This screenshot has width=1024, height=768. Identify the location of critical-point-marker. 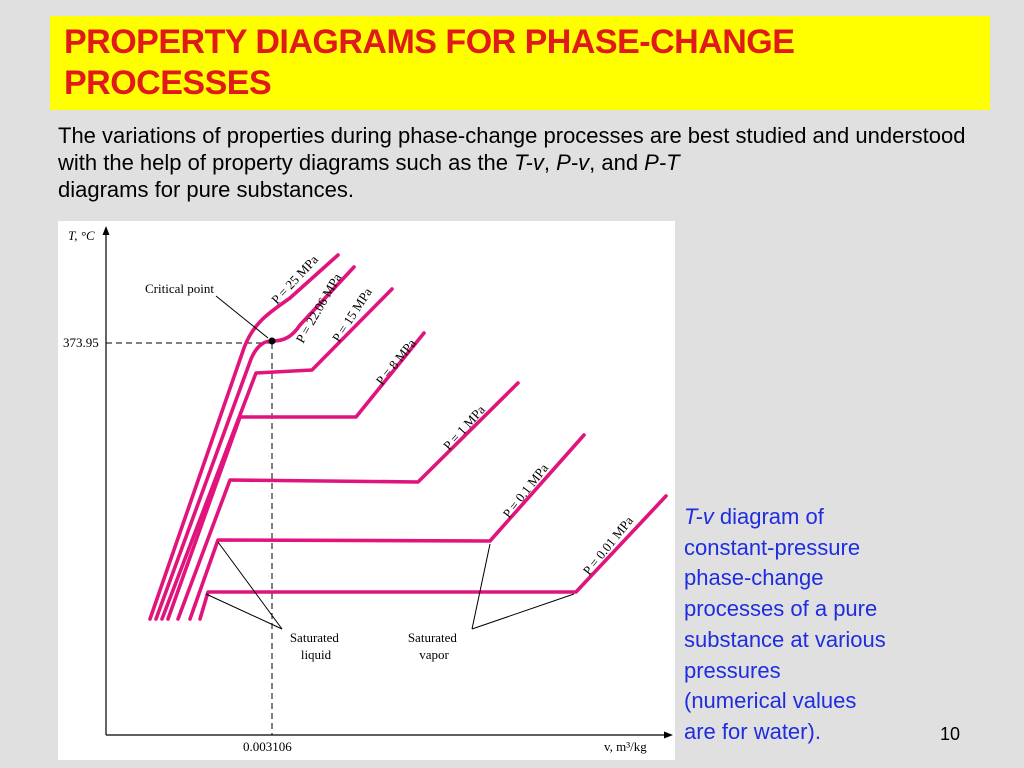
(272, 341).